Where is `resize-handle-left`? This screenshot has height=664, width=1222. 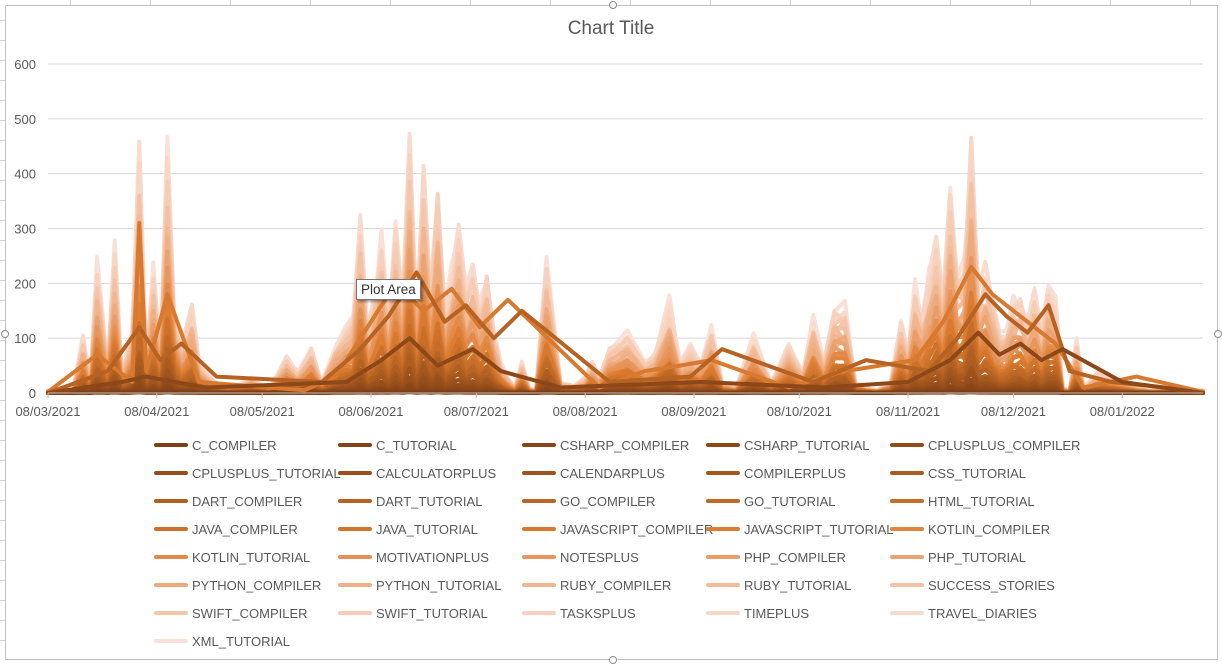
resize-handle-left is located at coordinates (5, 334).